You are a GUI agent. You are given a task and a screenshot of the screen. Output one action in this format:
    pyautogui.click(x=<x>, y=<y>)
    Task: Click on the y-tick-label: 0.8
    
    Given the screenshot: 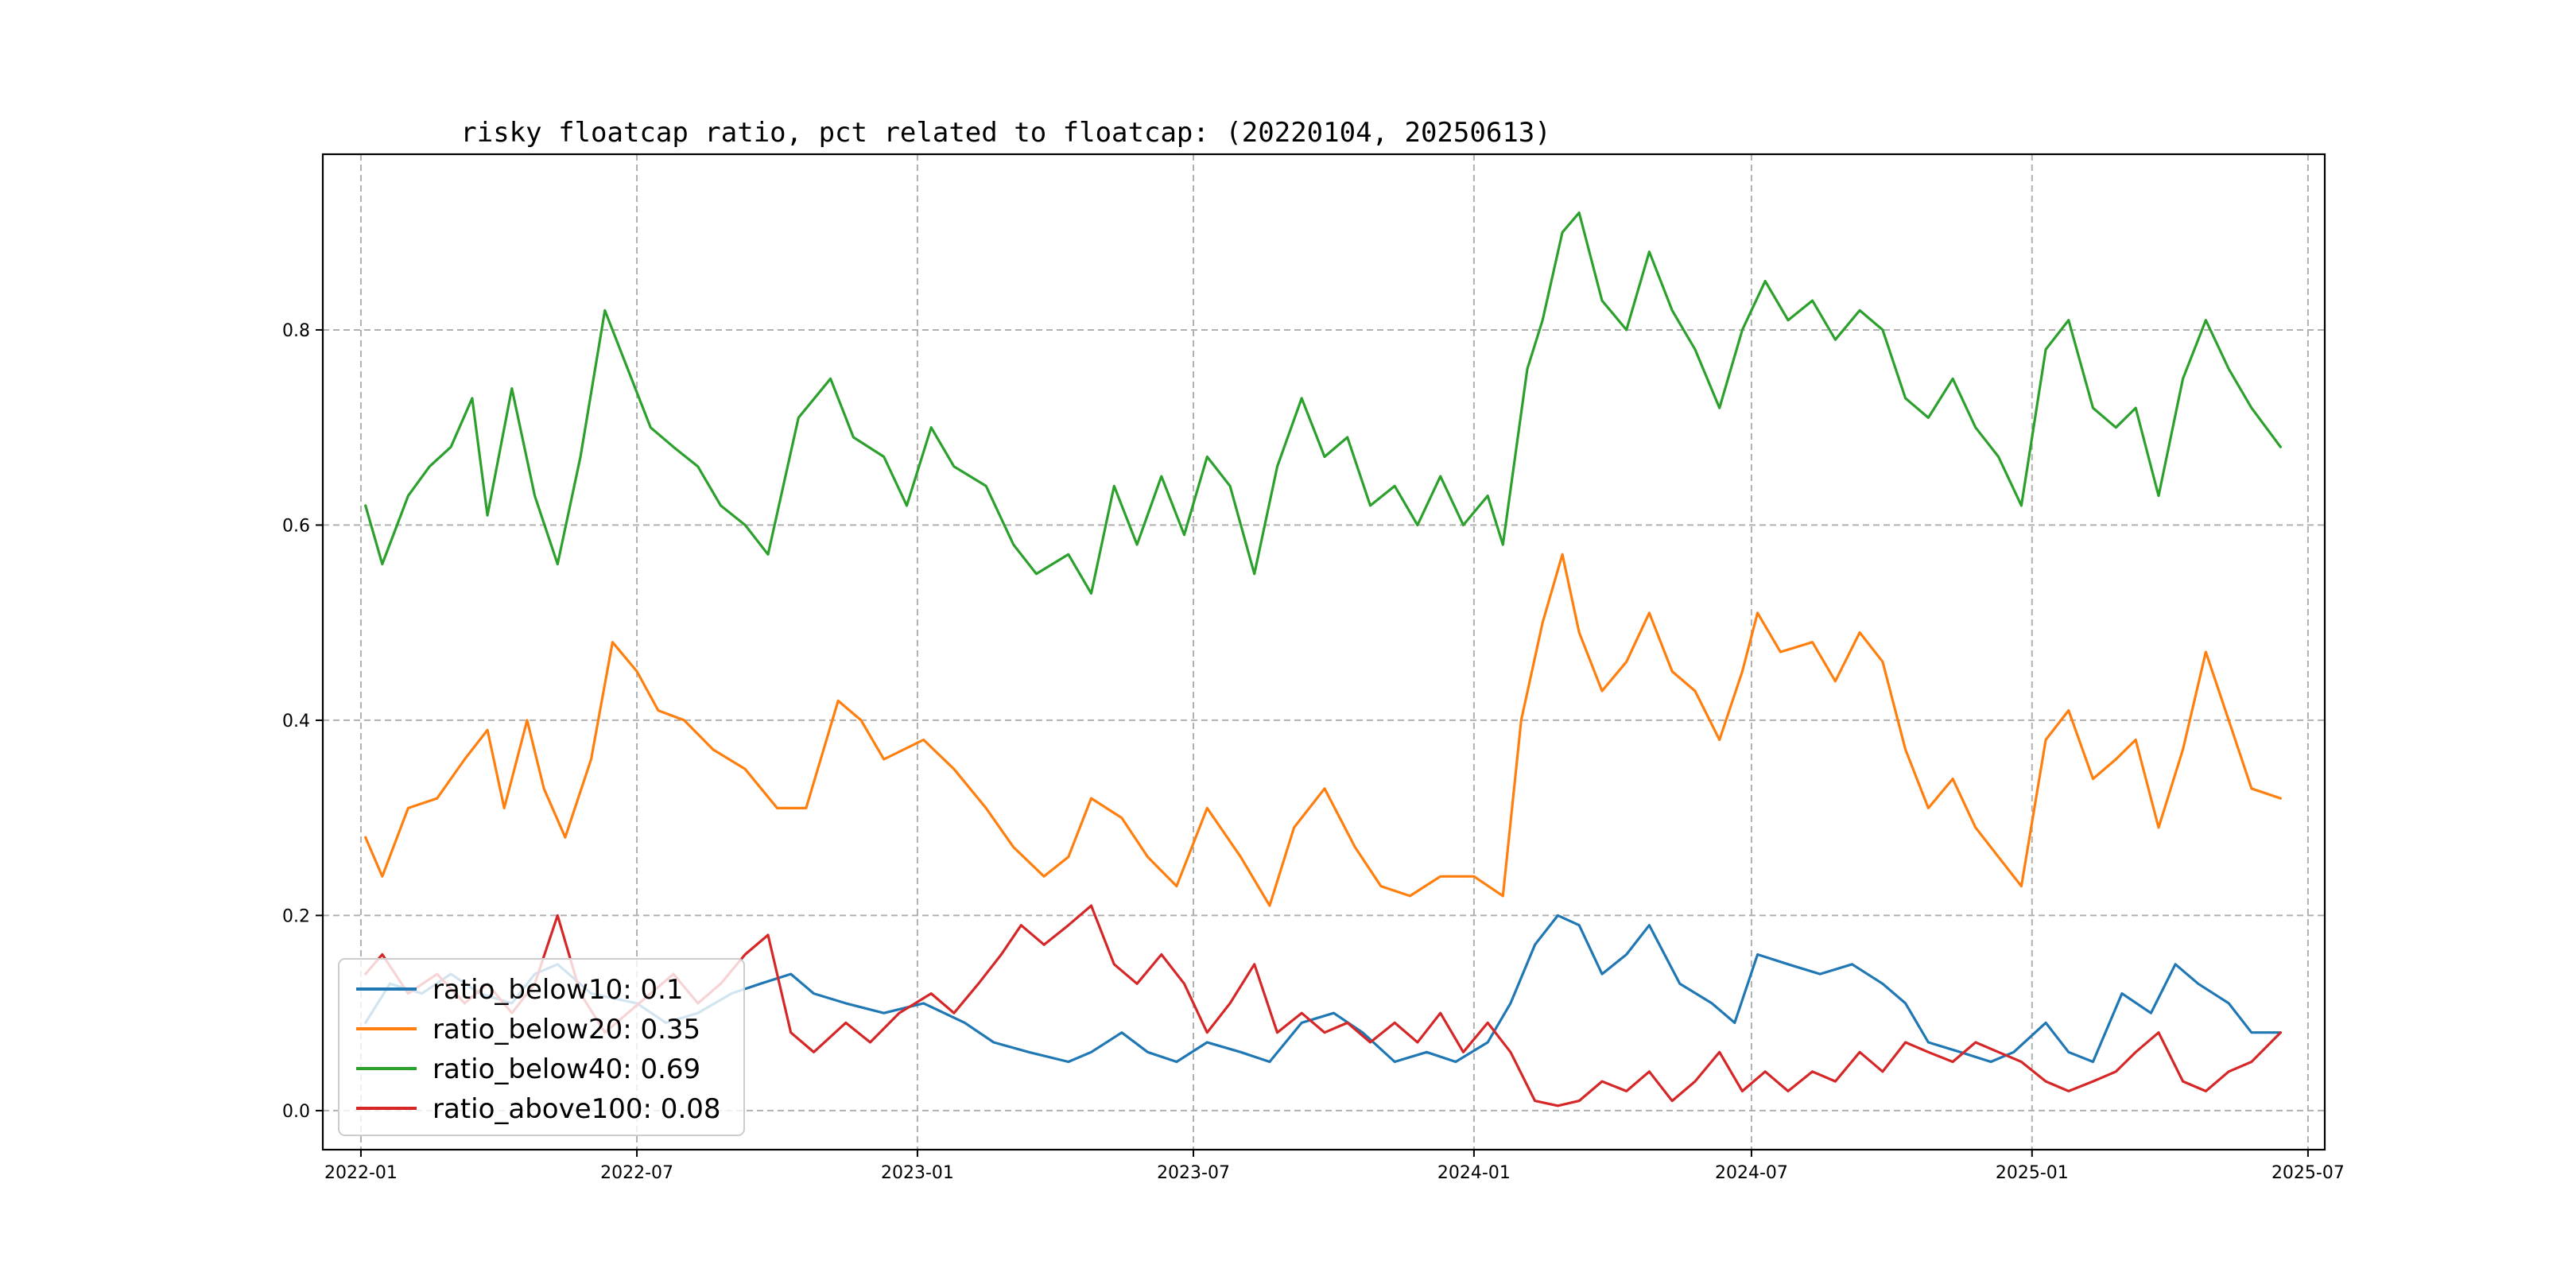 What is the action you would take?
    pyautogui.click(x=296, y=331)
    